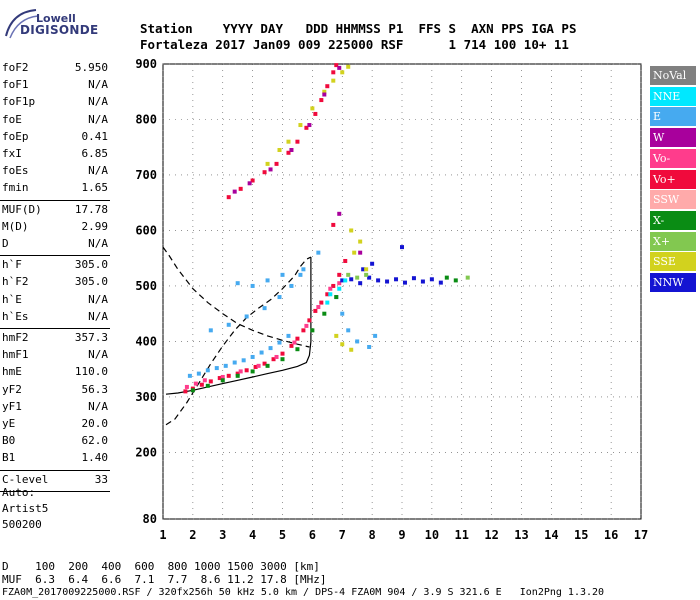  What do you see at coordinates (312, 535) in the screenshot?
I see `x-tick-label: 6` at bounding box center [312, 535].